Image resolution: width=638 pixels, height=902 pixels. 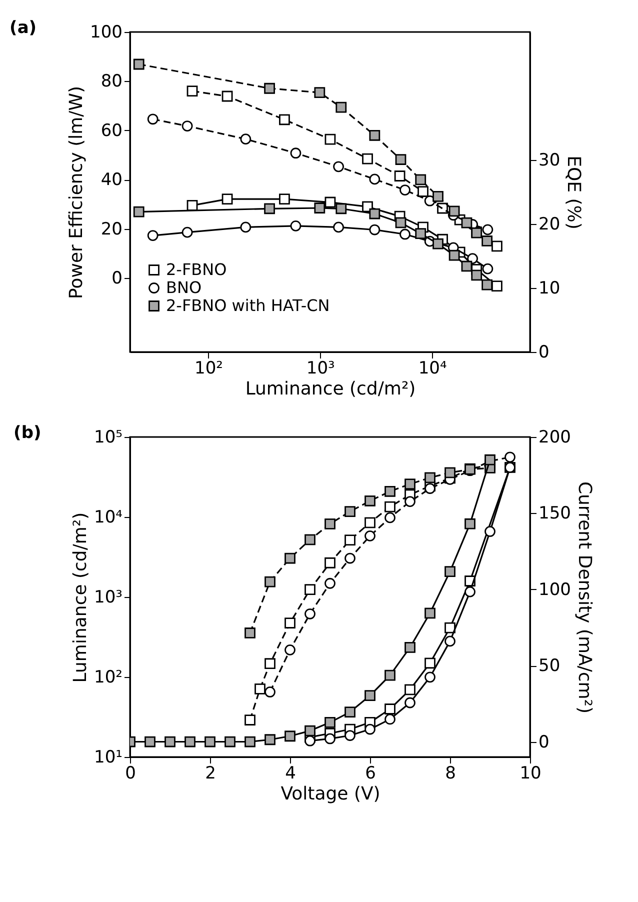 What do you see at coordinates (450, 774) in the screenshot?
I see `x-tick-label: 8` at bounding box center [450, 774].